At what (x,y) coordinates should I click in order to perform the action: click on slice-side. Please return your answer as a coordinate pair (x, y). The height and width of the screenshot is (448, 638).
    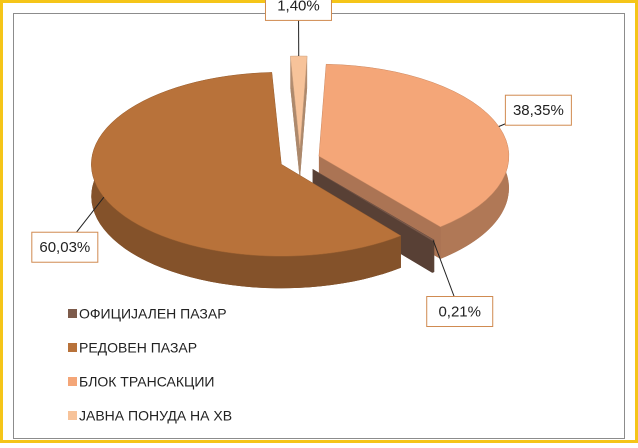
    Looking at the image, I should click on (433, 256).